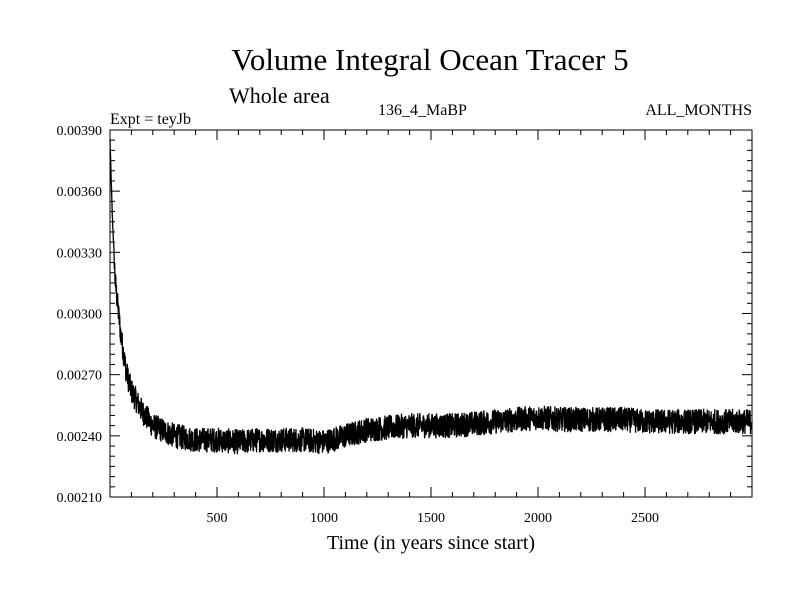 The width and height of the screenshot is (800, 600). I want to click on y-tick-label: 0.00210, so click(80, 498).